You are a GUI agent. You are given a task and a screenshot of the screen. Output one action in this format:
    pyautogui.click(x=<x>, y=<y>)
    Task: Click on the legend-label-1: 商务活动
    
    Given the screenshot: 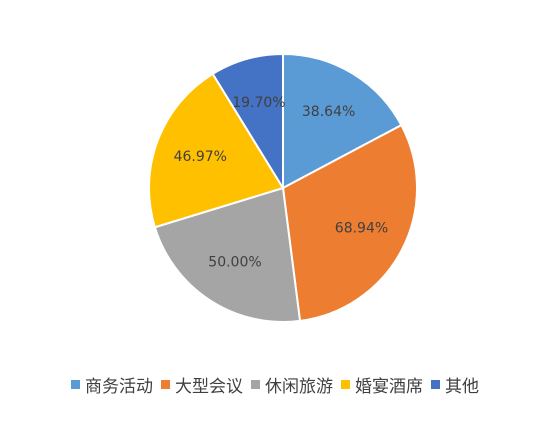 What is the action you would take?
    pyautogui.click(x=119, y=387)
    